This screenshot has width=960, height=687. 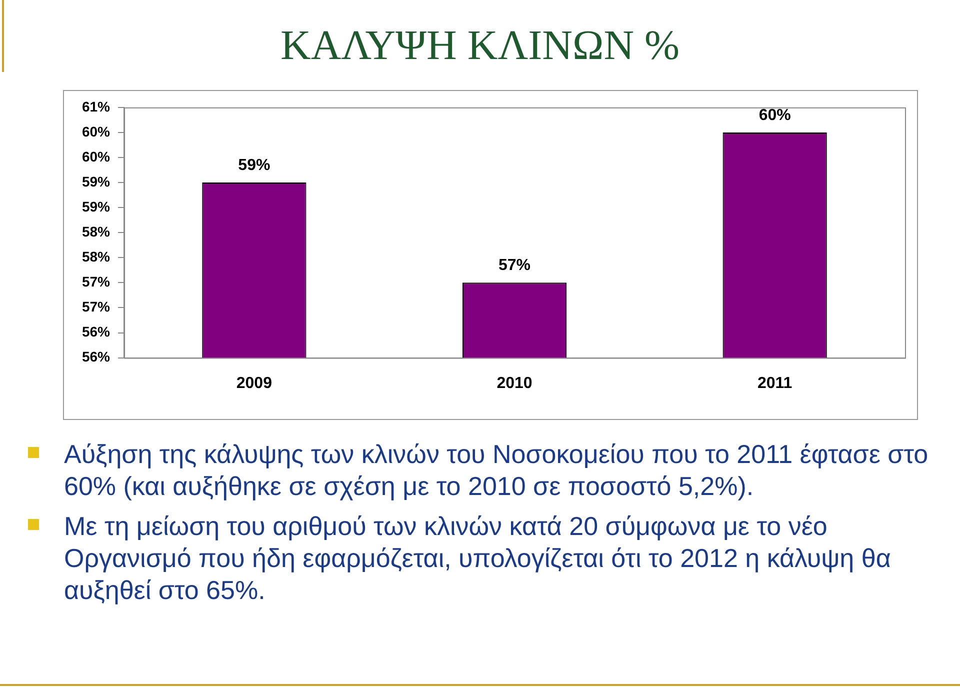 I want to click on x-tick-label: 2010, so click(x=514, y=383).